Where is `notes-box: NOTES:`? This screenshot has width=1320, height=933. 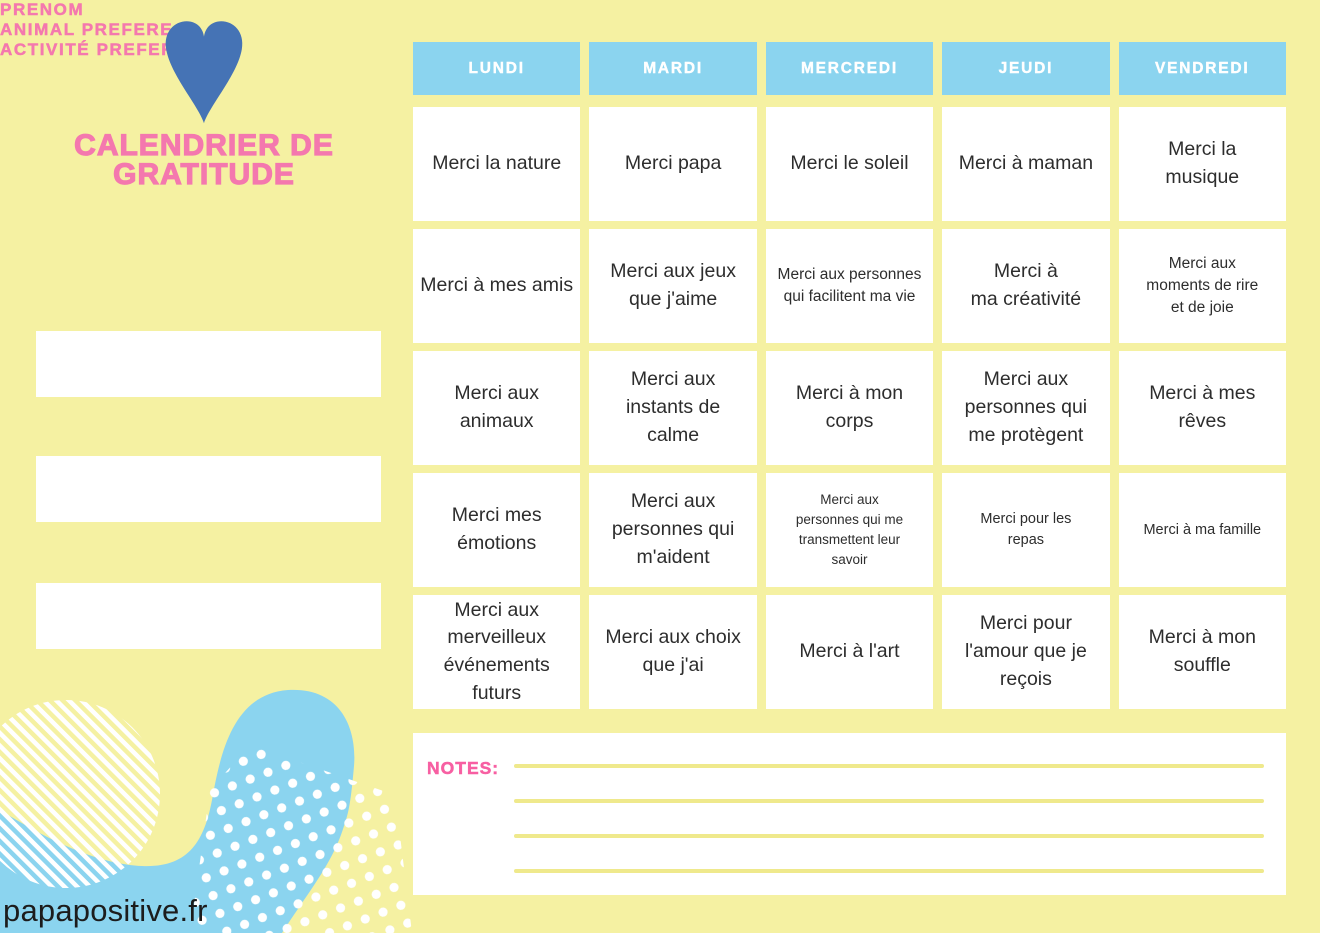
notes-box: NOTES: is located at coordinates (849, 814).